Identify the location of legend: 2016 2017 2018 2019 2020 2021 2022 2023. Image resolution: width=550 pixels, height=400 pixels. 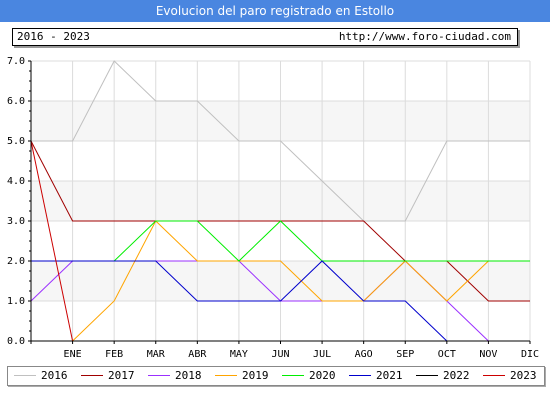
(276, 376).